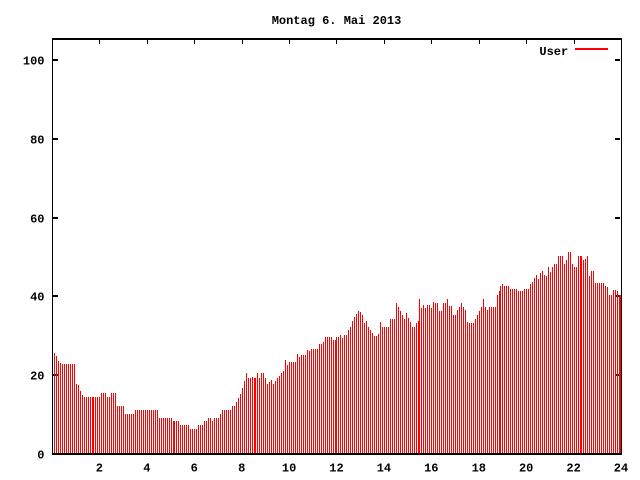  What do you see at coordinates (40, 456) in the screenshot?
I see `svg-text: 0` at bounding box center [40, 456].